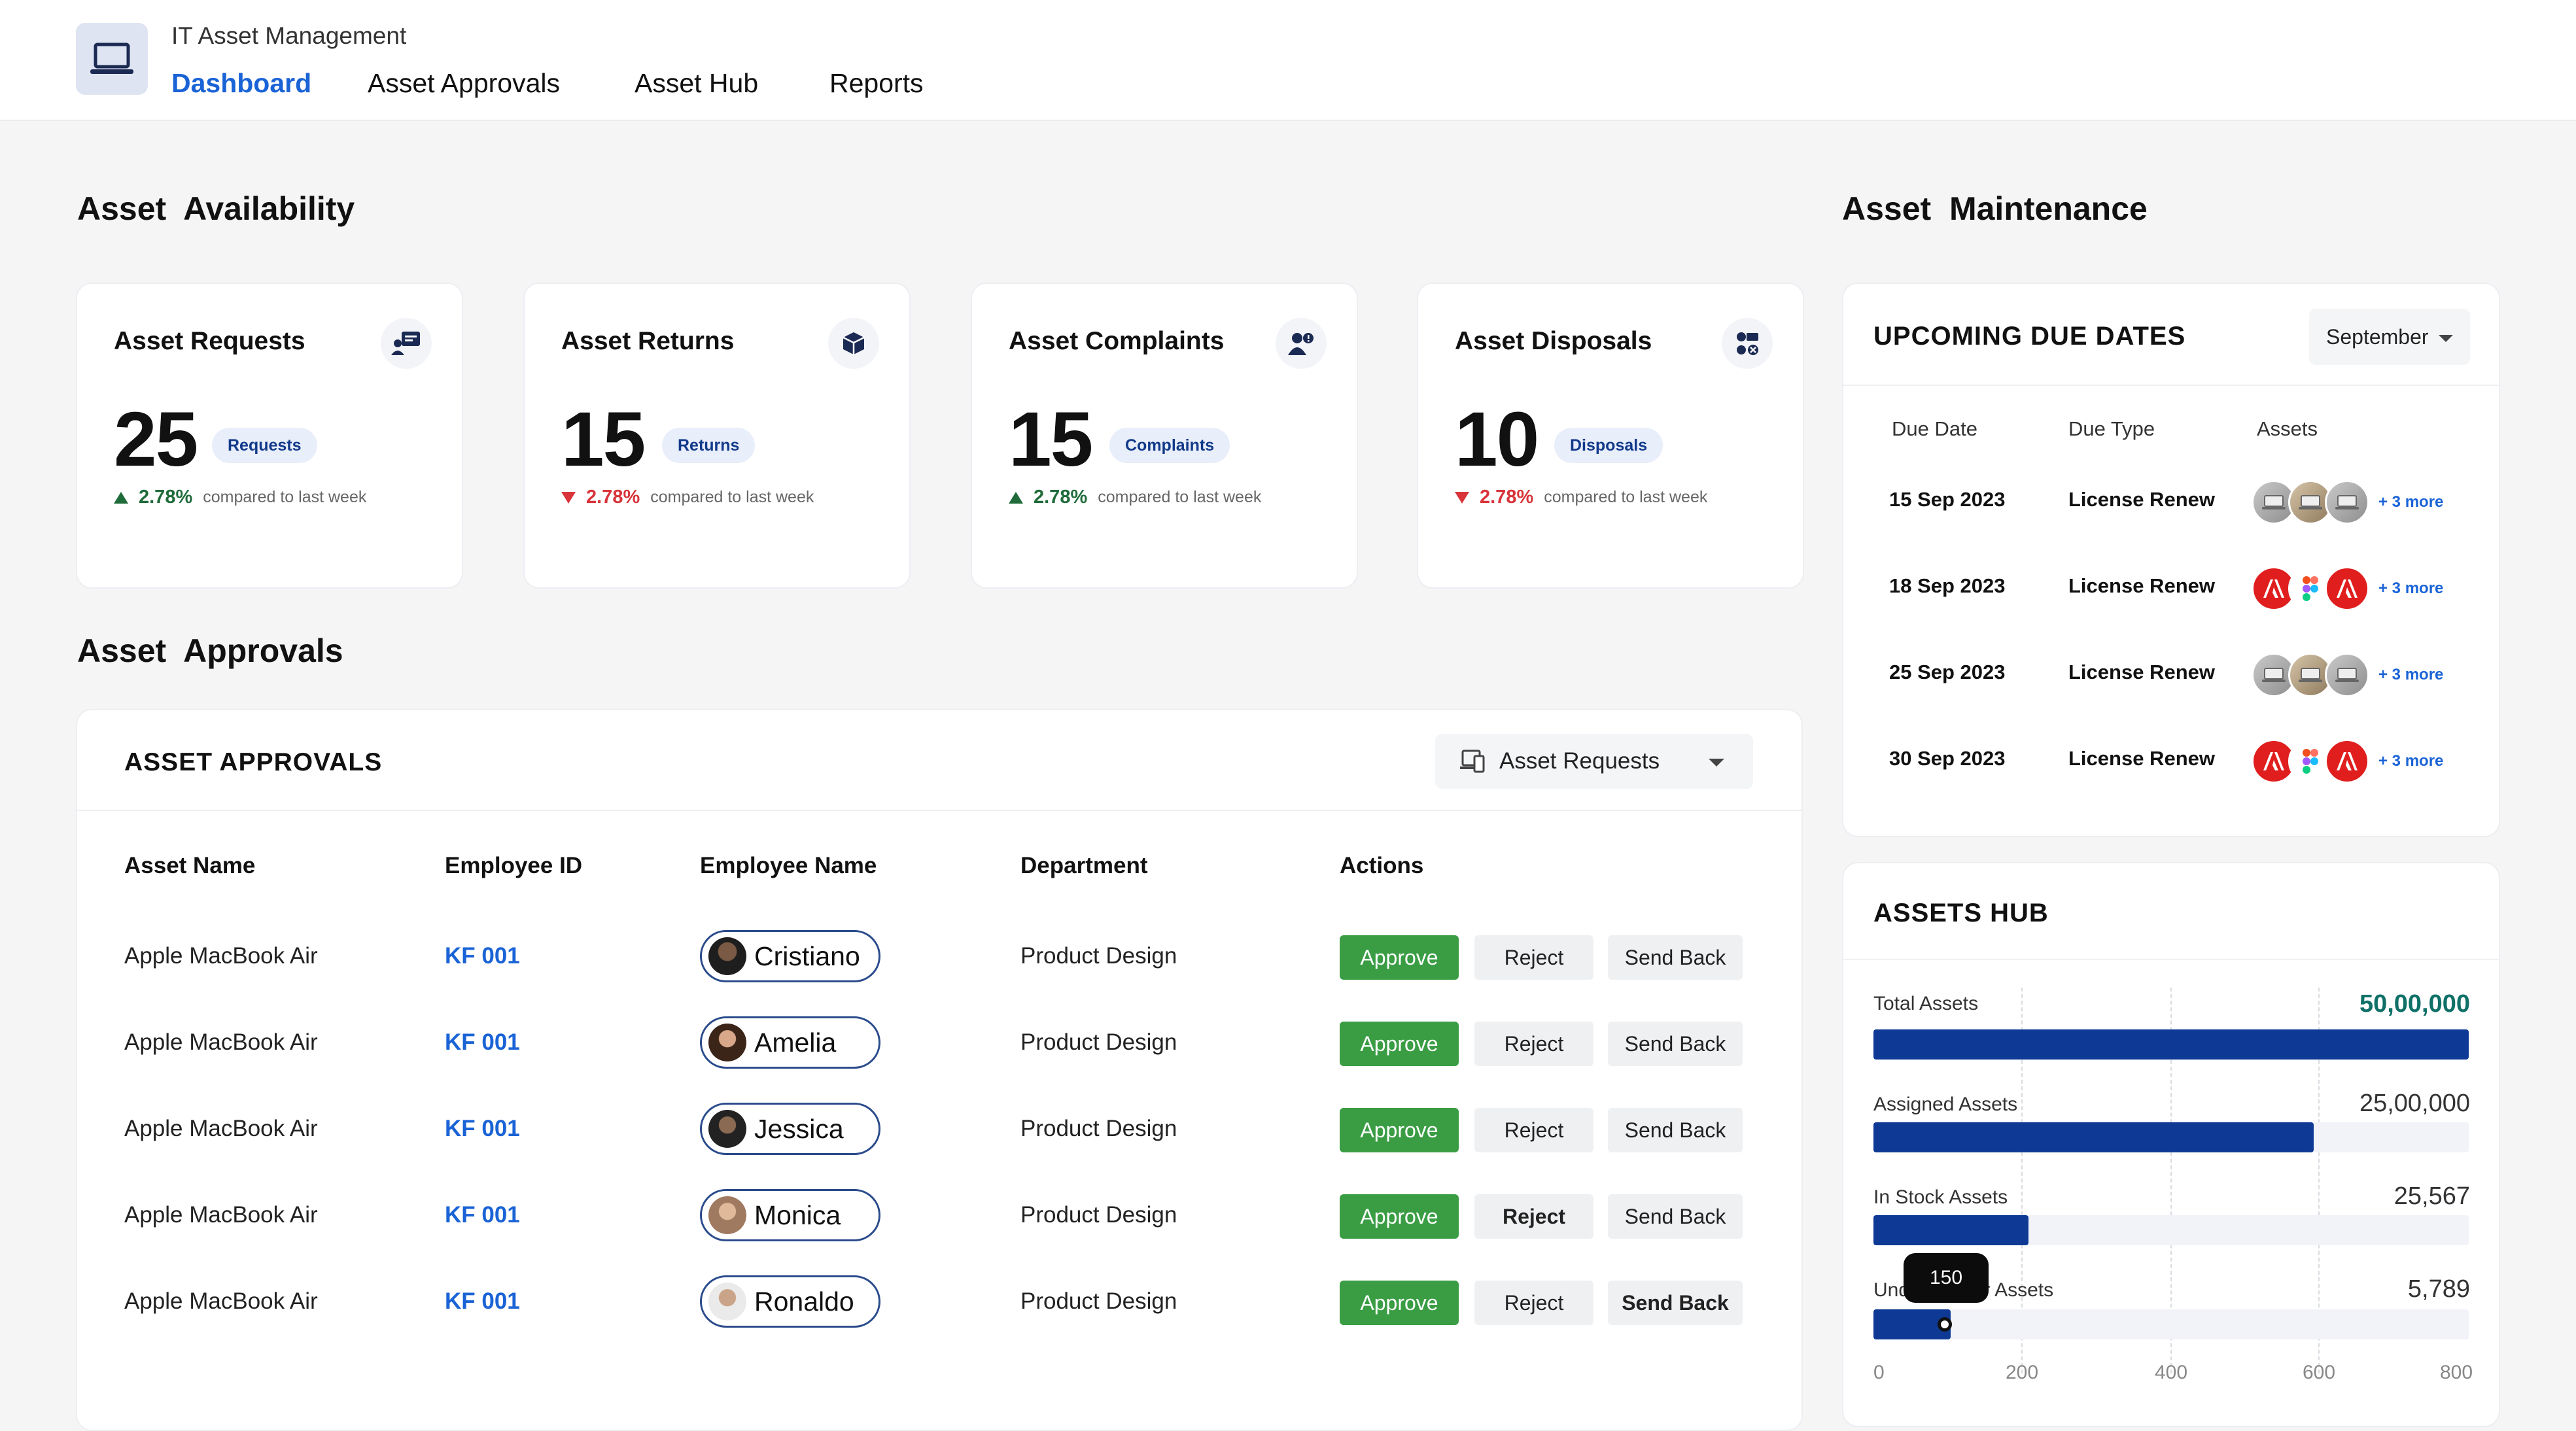 The height and width of the screenshot is (1431, 2576). What do you see at coordinates (697, 83) in the screenshot?
I see `nav-asset-hub: Asset Hub` at bounding box center [697, 83].